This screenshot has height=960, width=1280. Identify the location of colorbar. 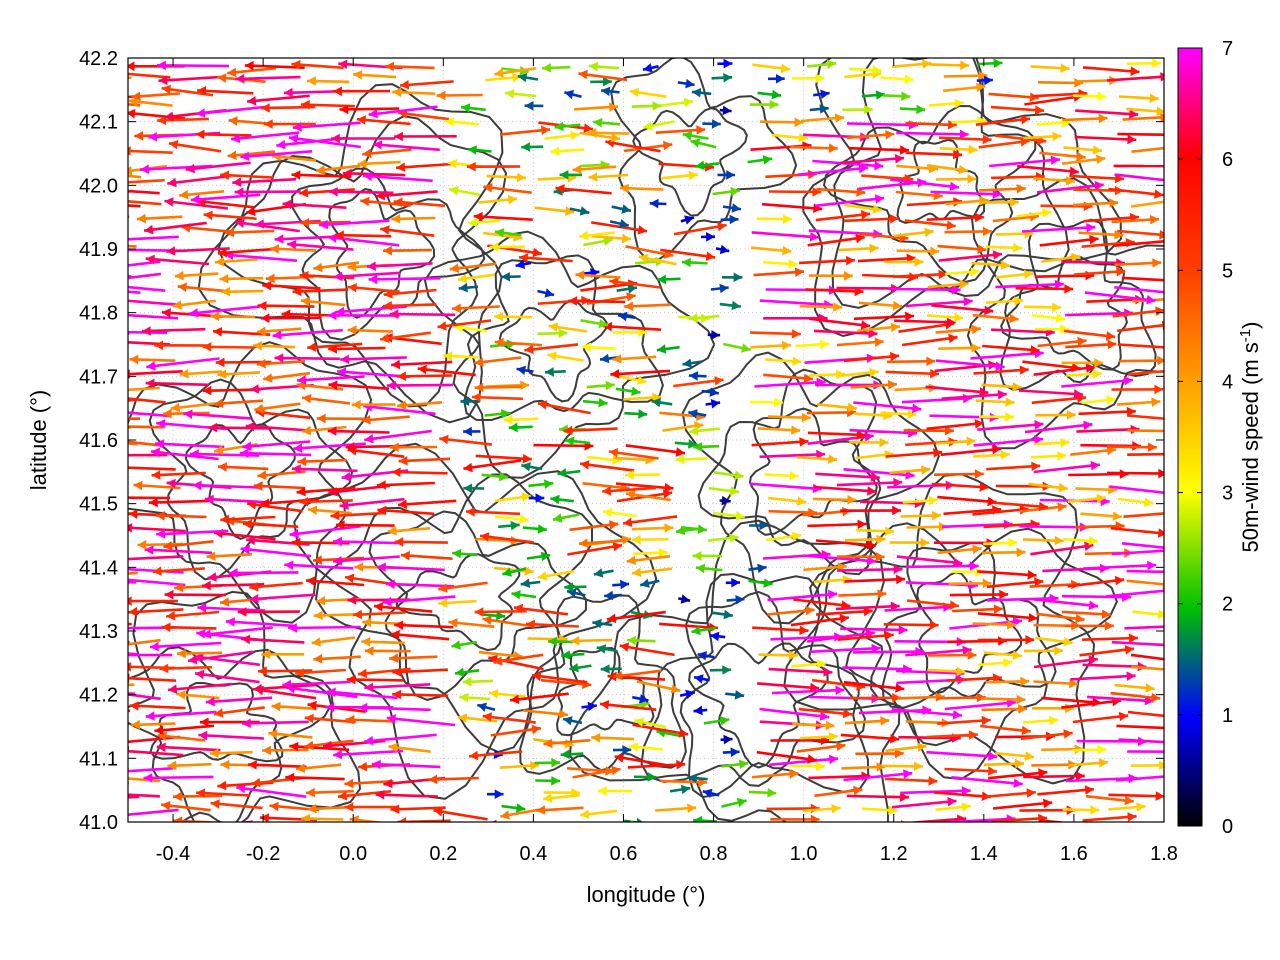
(1190, 437).